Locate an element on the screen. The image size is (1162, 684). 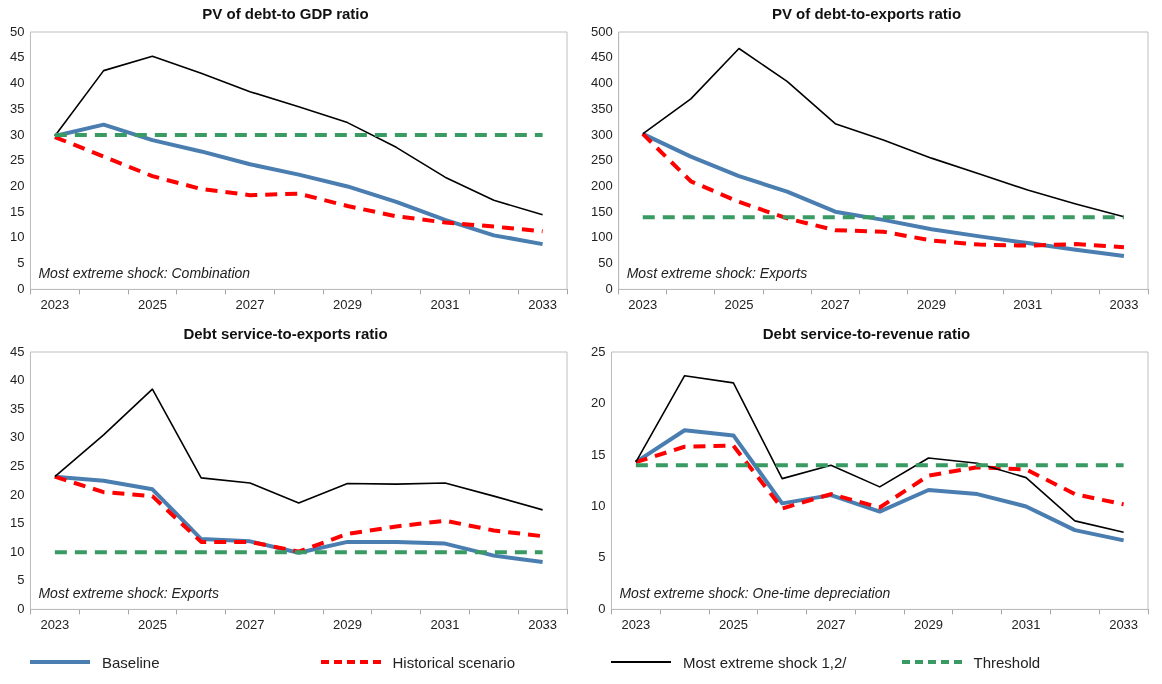
chart-title: Debt service-to-exports ratio is located at coordinates (285, 334).